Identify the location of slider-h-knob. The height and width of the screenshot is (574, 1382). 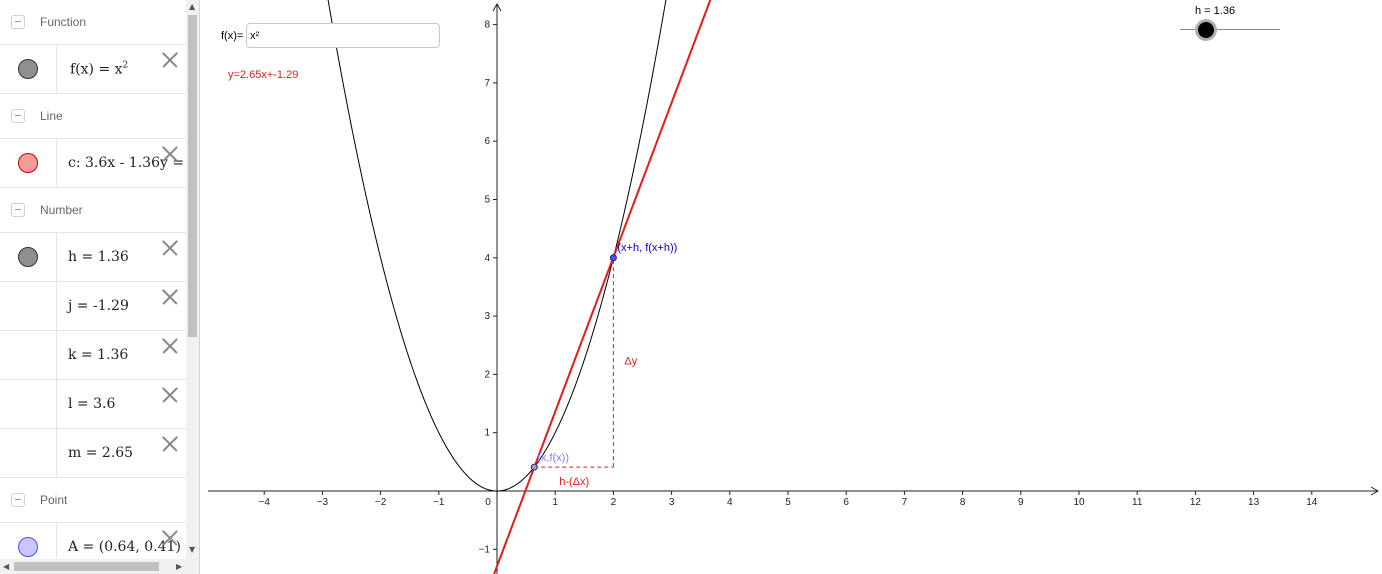
(1206, 30).